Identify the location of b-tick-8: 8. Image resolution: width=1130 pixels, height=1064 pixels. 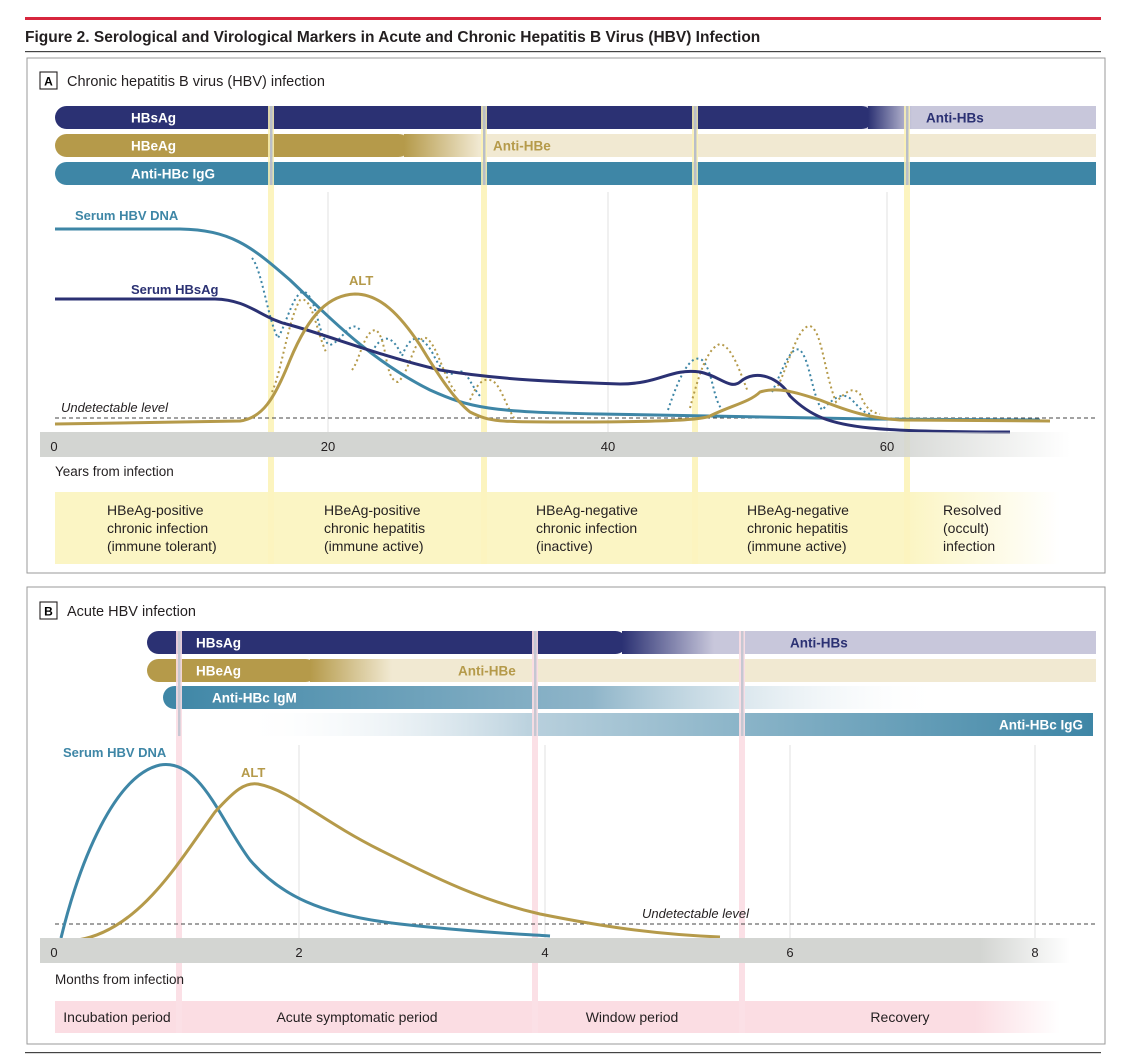
(1034, 952).